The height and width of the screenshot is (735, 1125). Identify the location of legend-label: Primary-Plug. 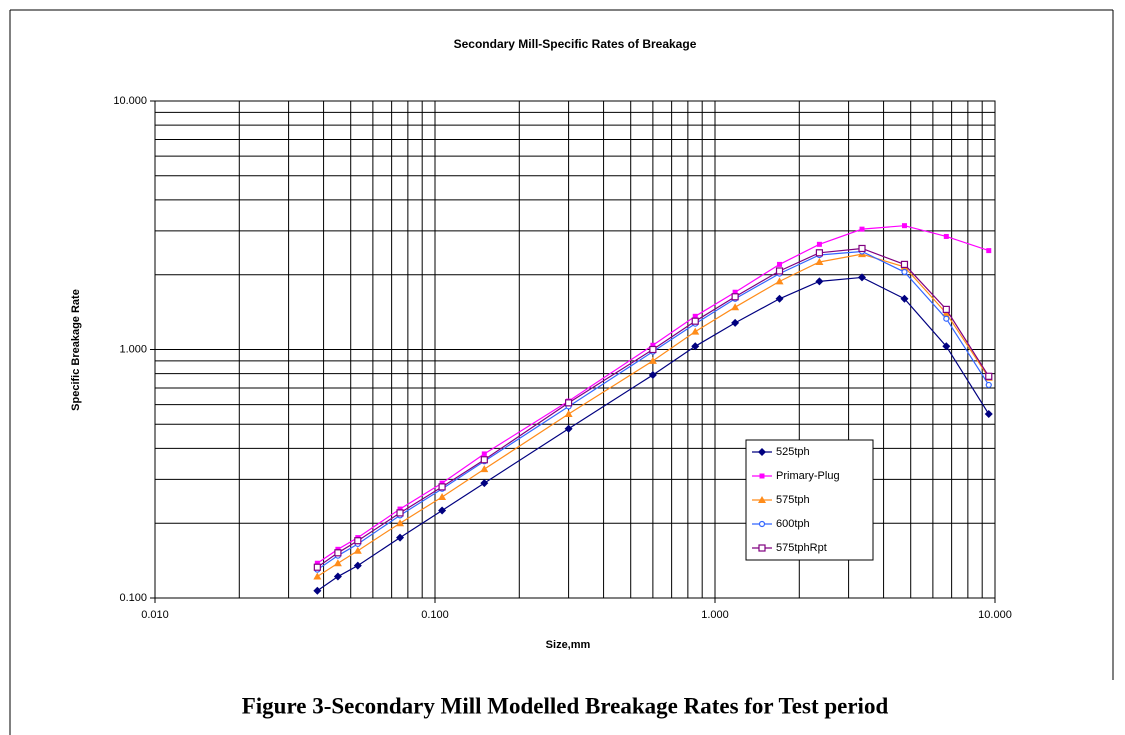
(808, 476).